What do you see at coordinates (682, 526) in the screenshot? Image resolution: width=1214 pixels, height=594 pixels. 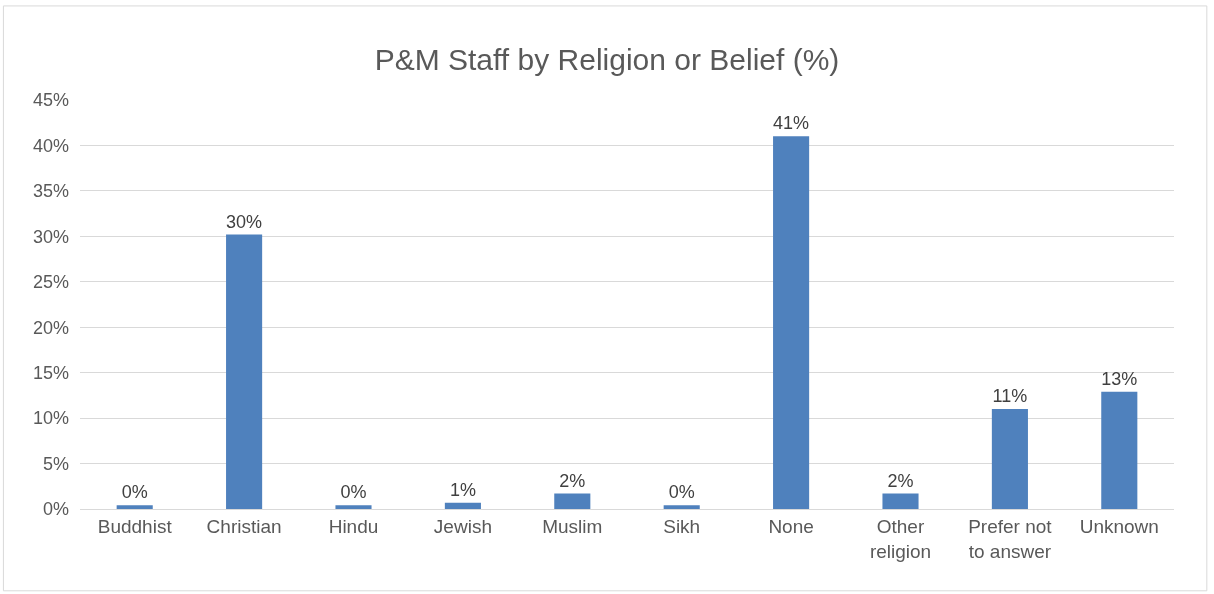 I see `x-tick-label: Sikh` at bounding box center [682, 526].